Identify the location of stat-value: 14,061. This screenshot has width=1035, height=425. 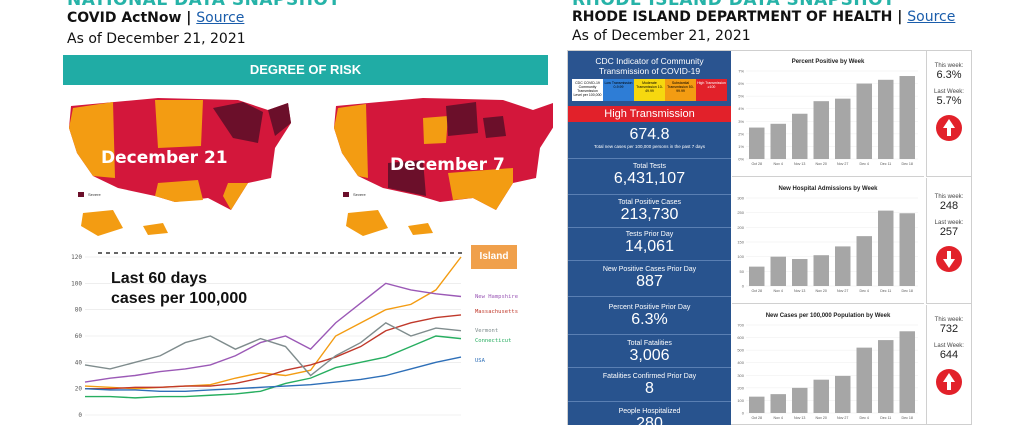
(649, 246).